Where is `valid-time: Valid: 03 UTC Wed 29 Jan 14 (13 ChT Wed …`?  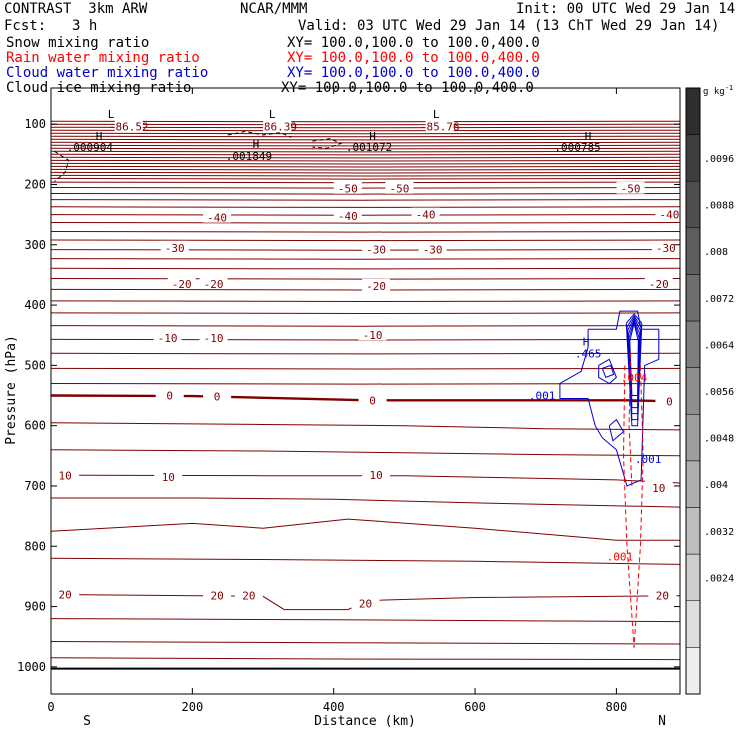 valid-time: Valid: 03 UTC Wed 29 Jan 14 (13 ChT Wed … is located at coordinates (509, 26).